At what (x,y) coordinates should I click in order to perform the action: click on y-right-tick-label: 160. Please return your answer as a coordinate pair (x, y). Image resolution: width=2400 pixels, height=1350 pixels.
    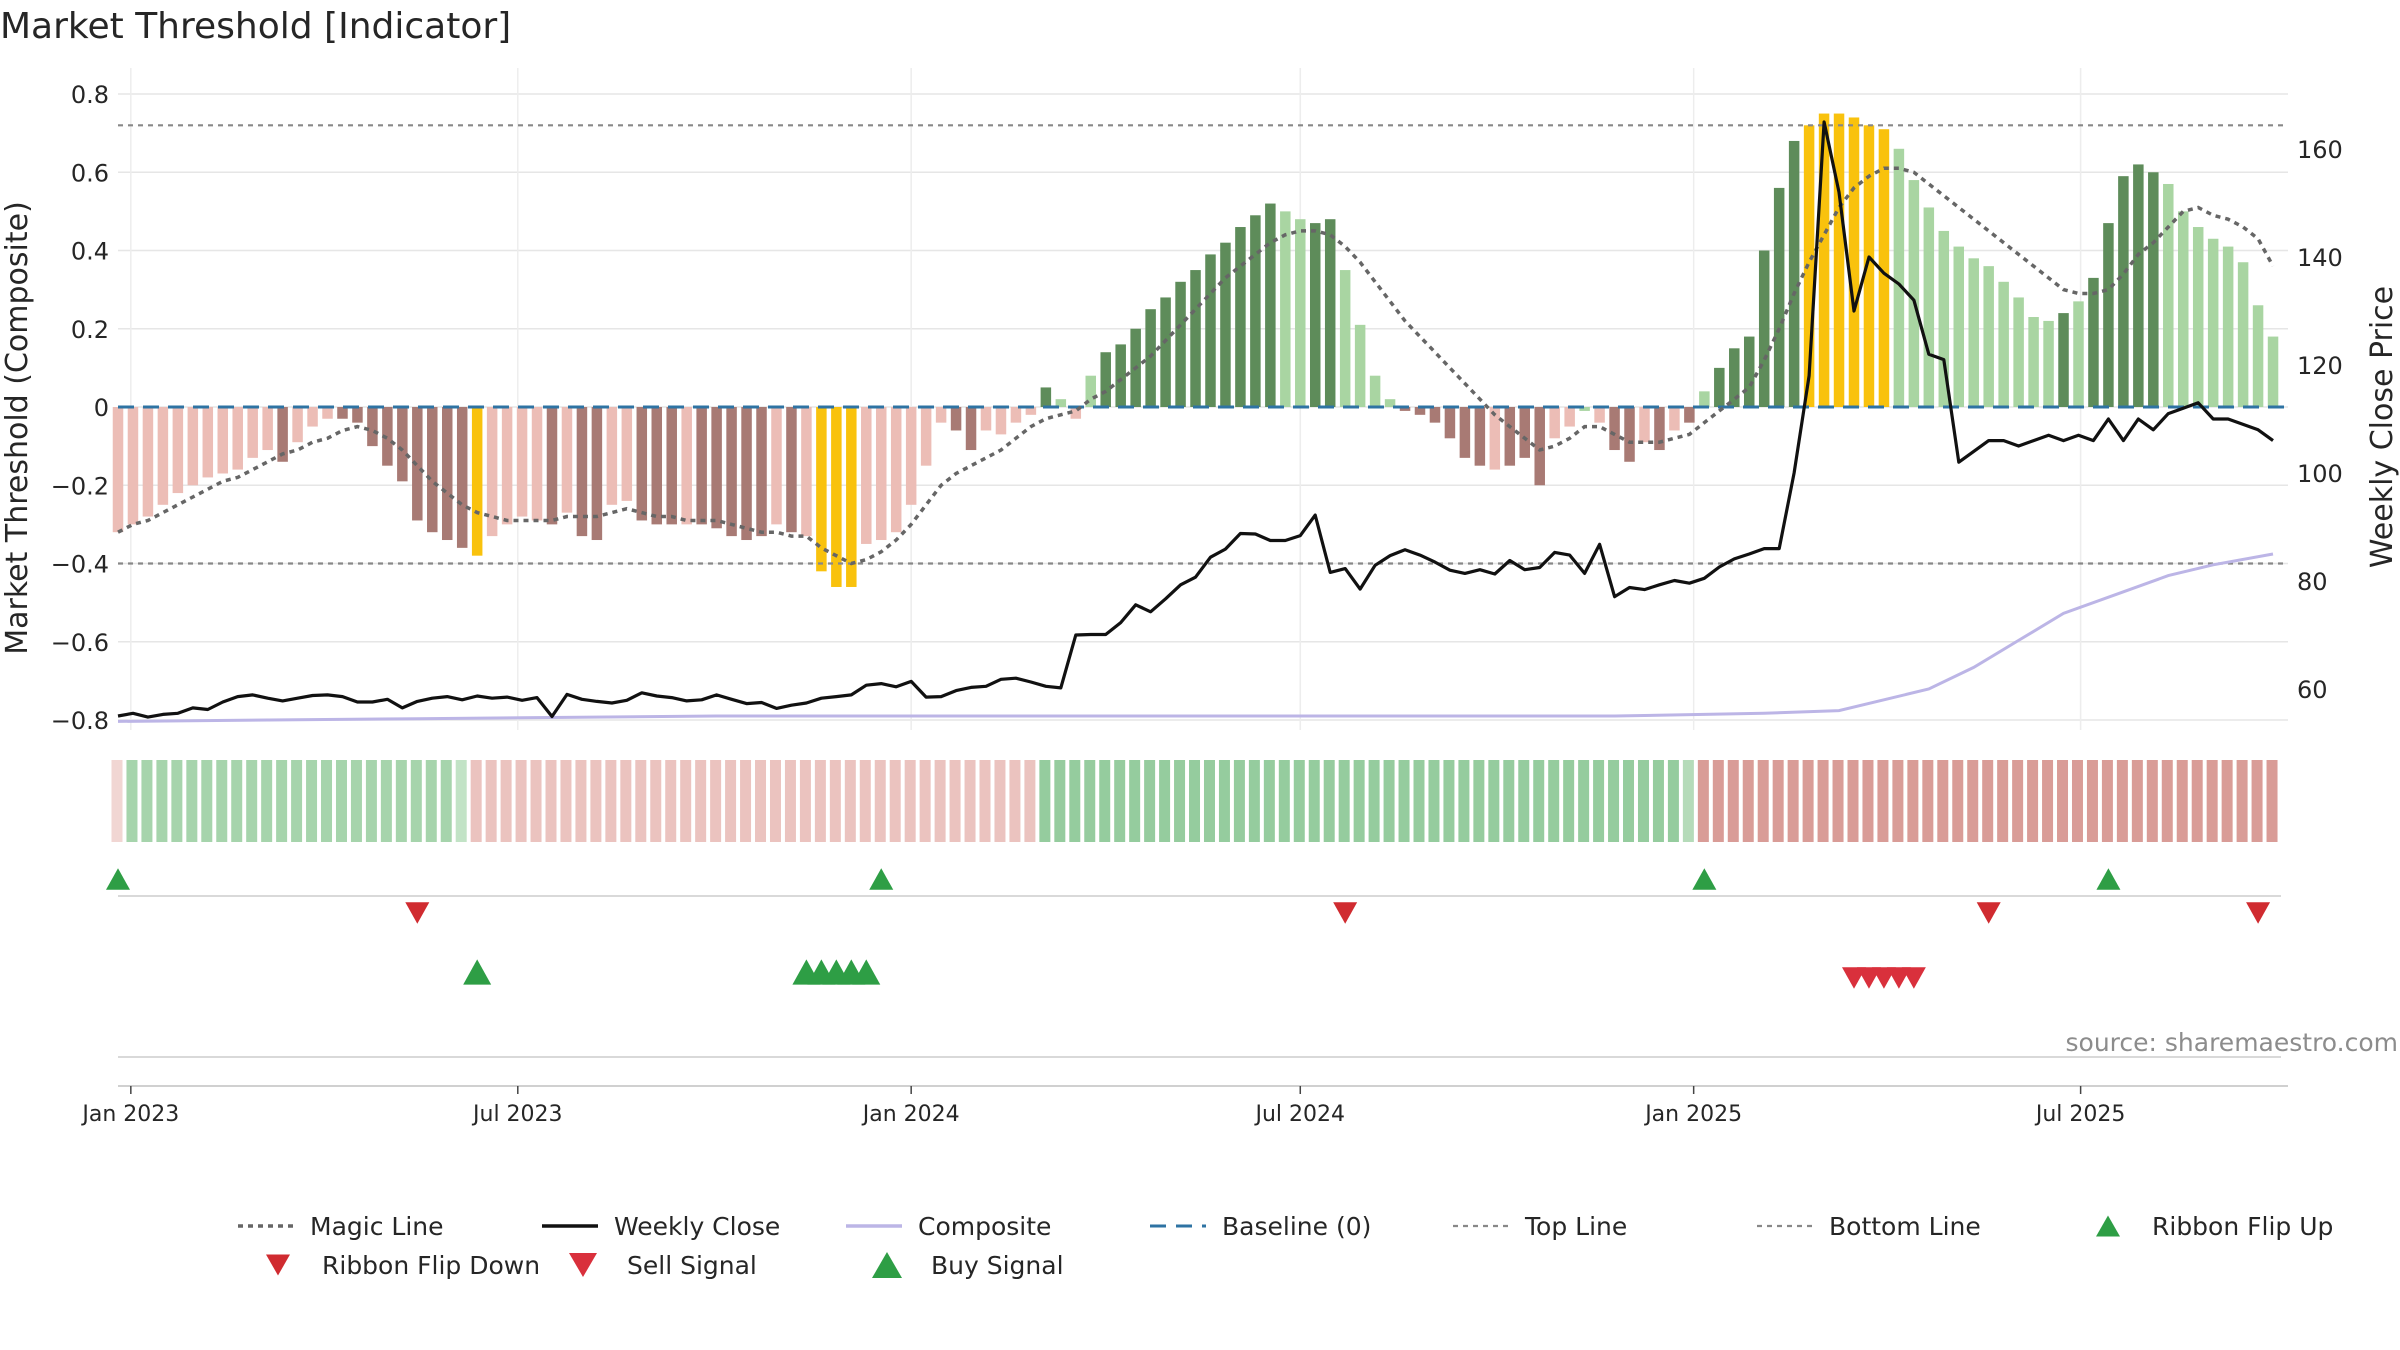
    Looking at the image, I should click on (2320, 150).